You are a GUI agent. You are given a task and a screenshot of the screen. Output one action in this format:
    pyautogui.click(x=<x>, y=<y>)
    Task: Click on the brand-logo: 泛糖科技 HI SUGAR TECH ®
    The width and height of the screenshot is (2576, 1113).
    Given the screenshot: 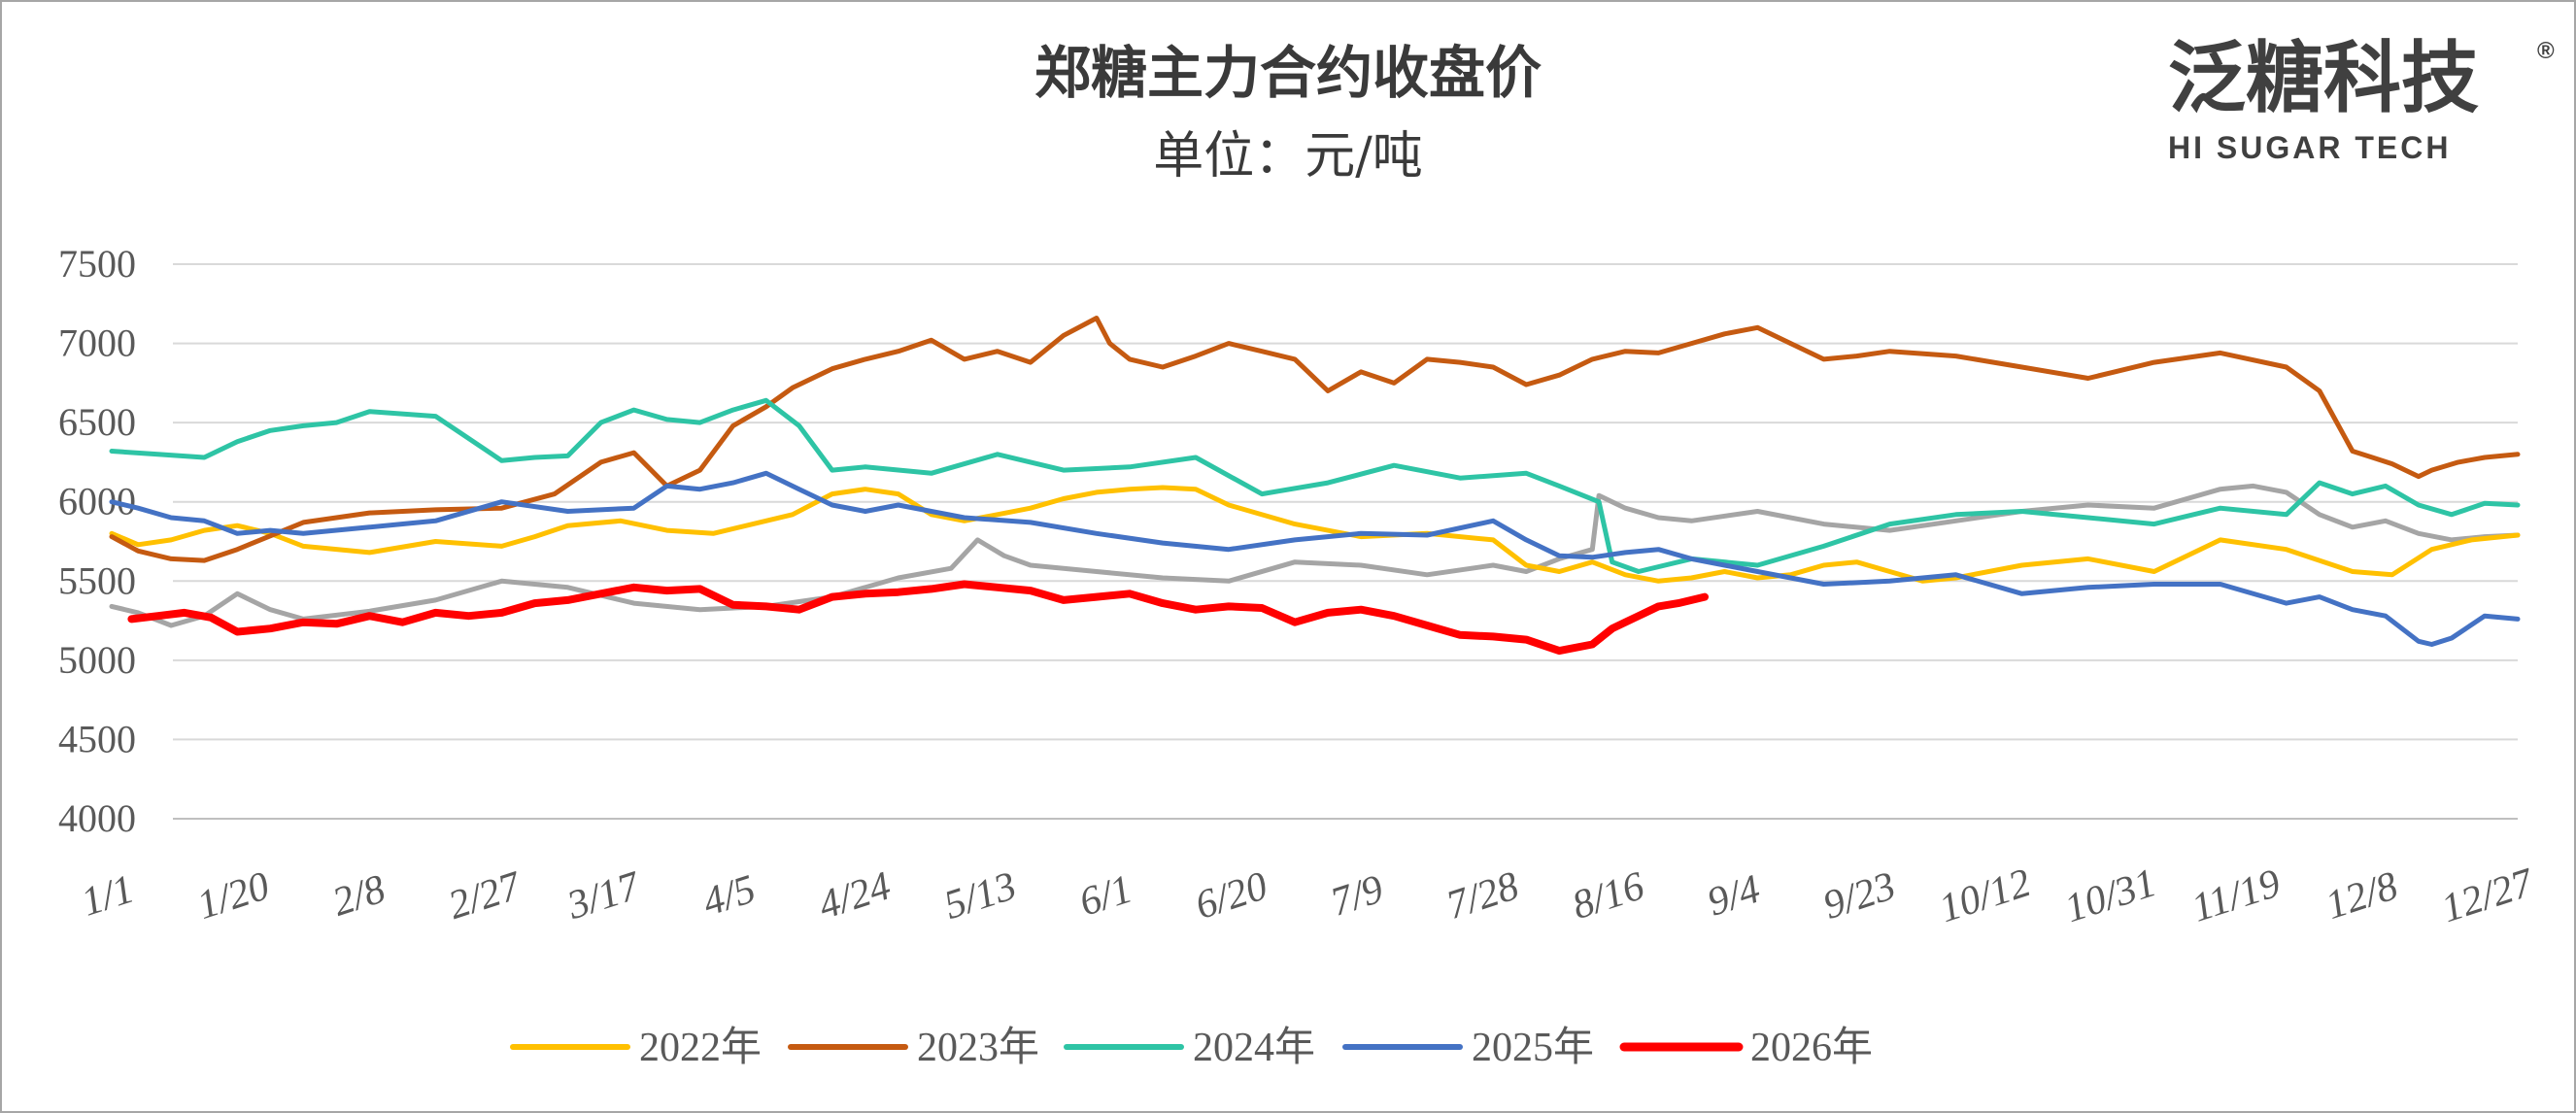 What is the action you would take?
    pyautogui.click(x=2363, y=99)
    